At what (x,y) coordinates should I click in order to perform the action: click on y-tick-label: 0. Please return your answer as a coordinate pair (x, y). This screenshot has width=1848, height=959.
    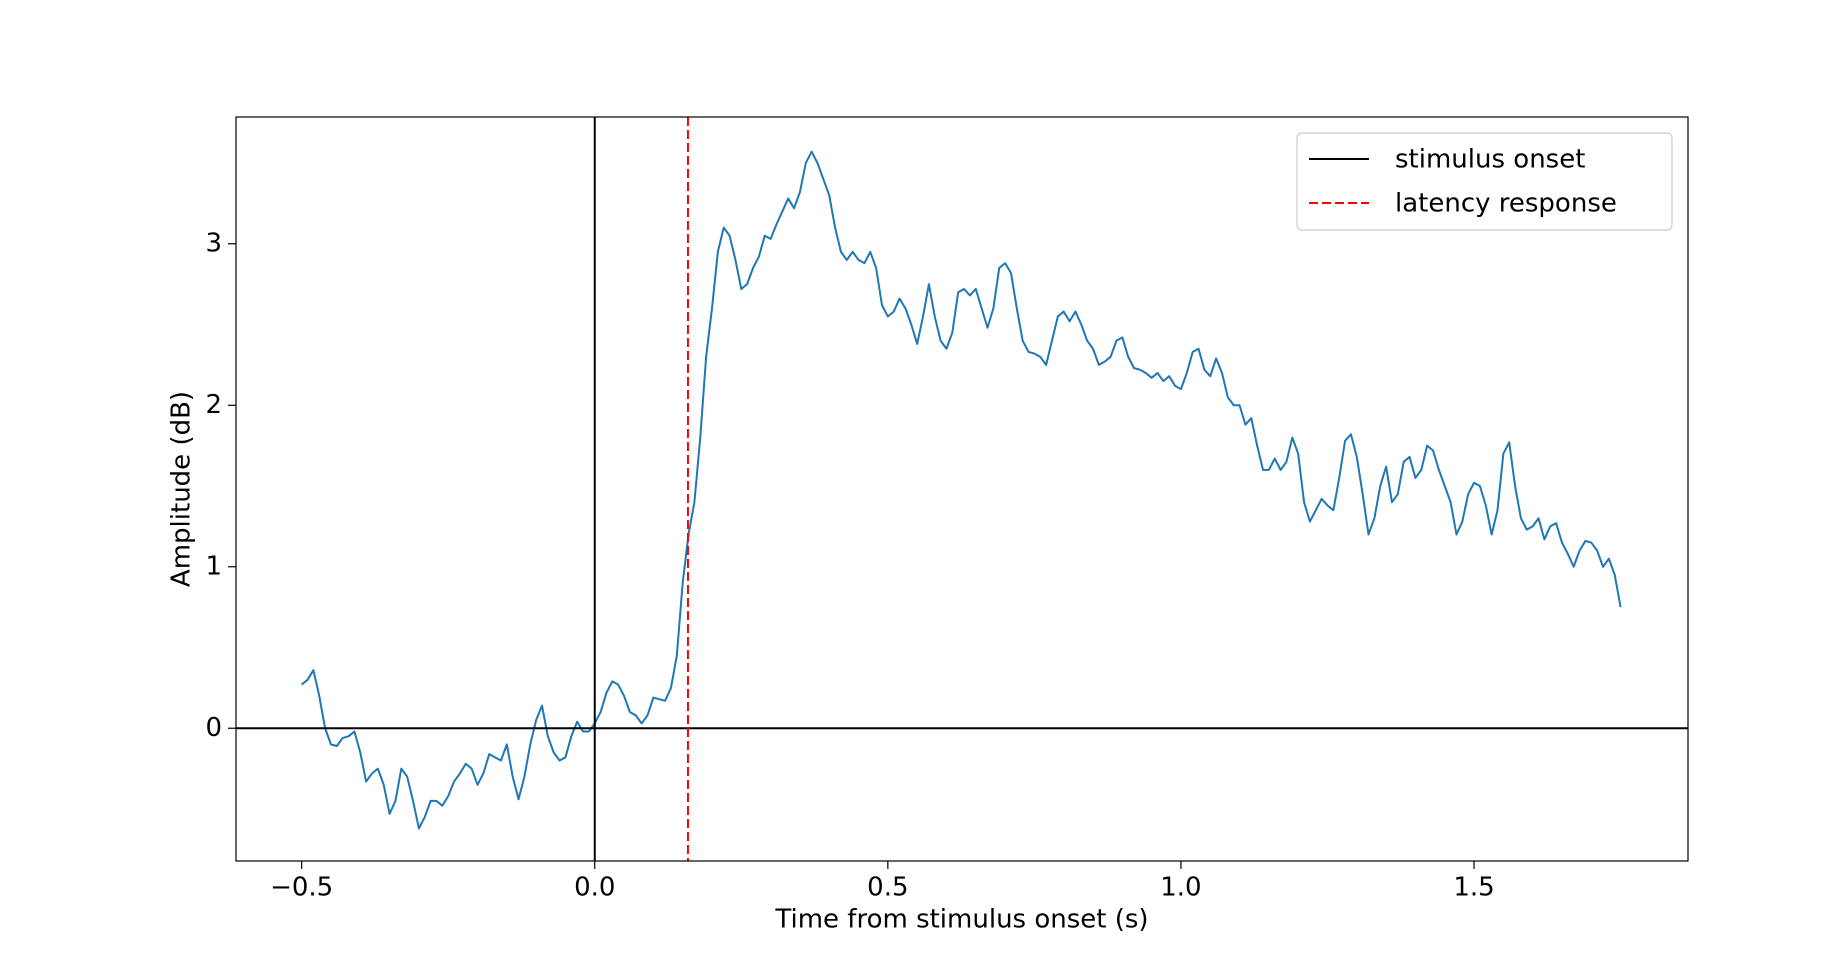
    Looking at the image, I should click on (213, 728).